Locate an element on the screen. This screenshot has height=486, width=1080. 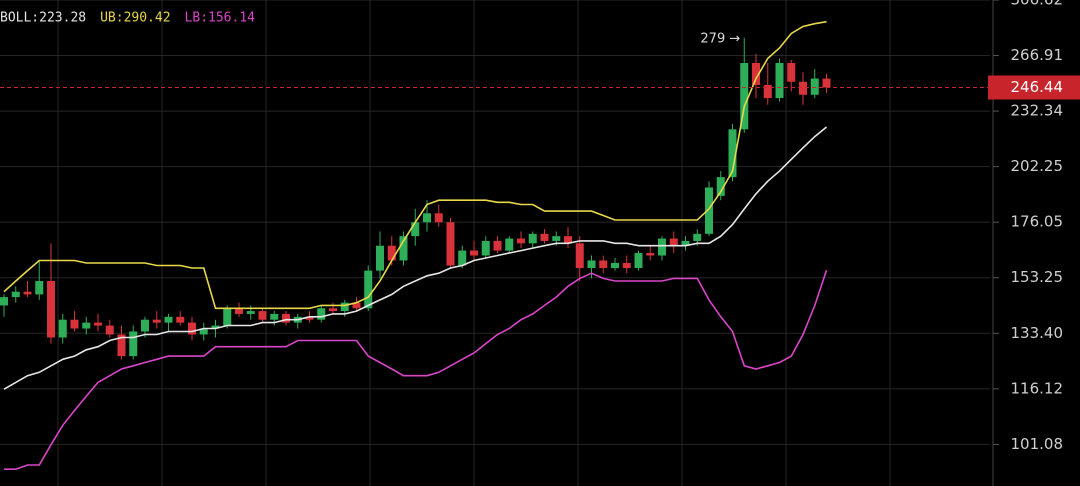
y-tick-label: 133.40 is located at coordinates (1037, 333).